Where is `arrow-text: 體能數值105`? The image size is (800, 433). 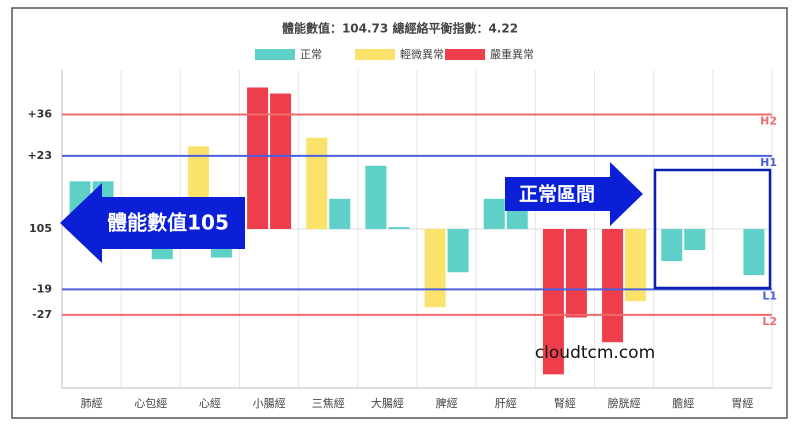 arrow-text: 體能數值105 is located at coordinates (168, 223).